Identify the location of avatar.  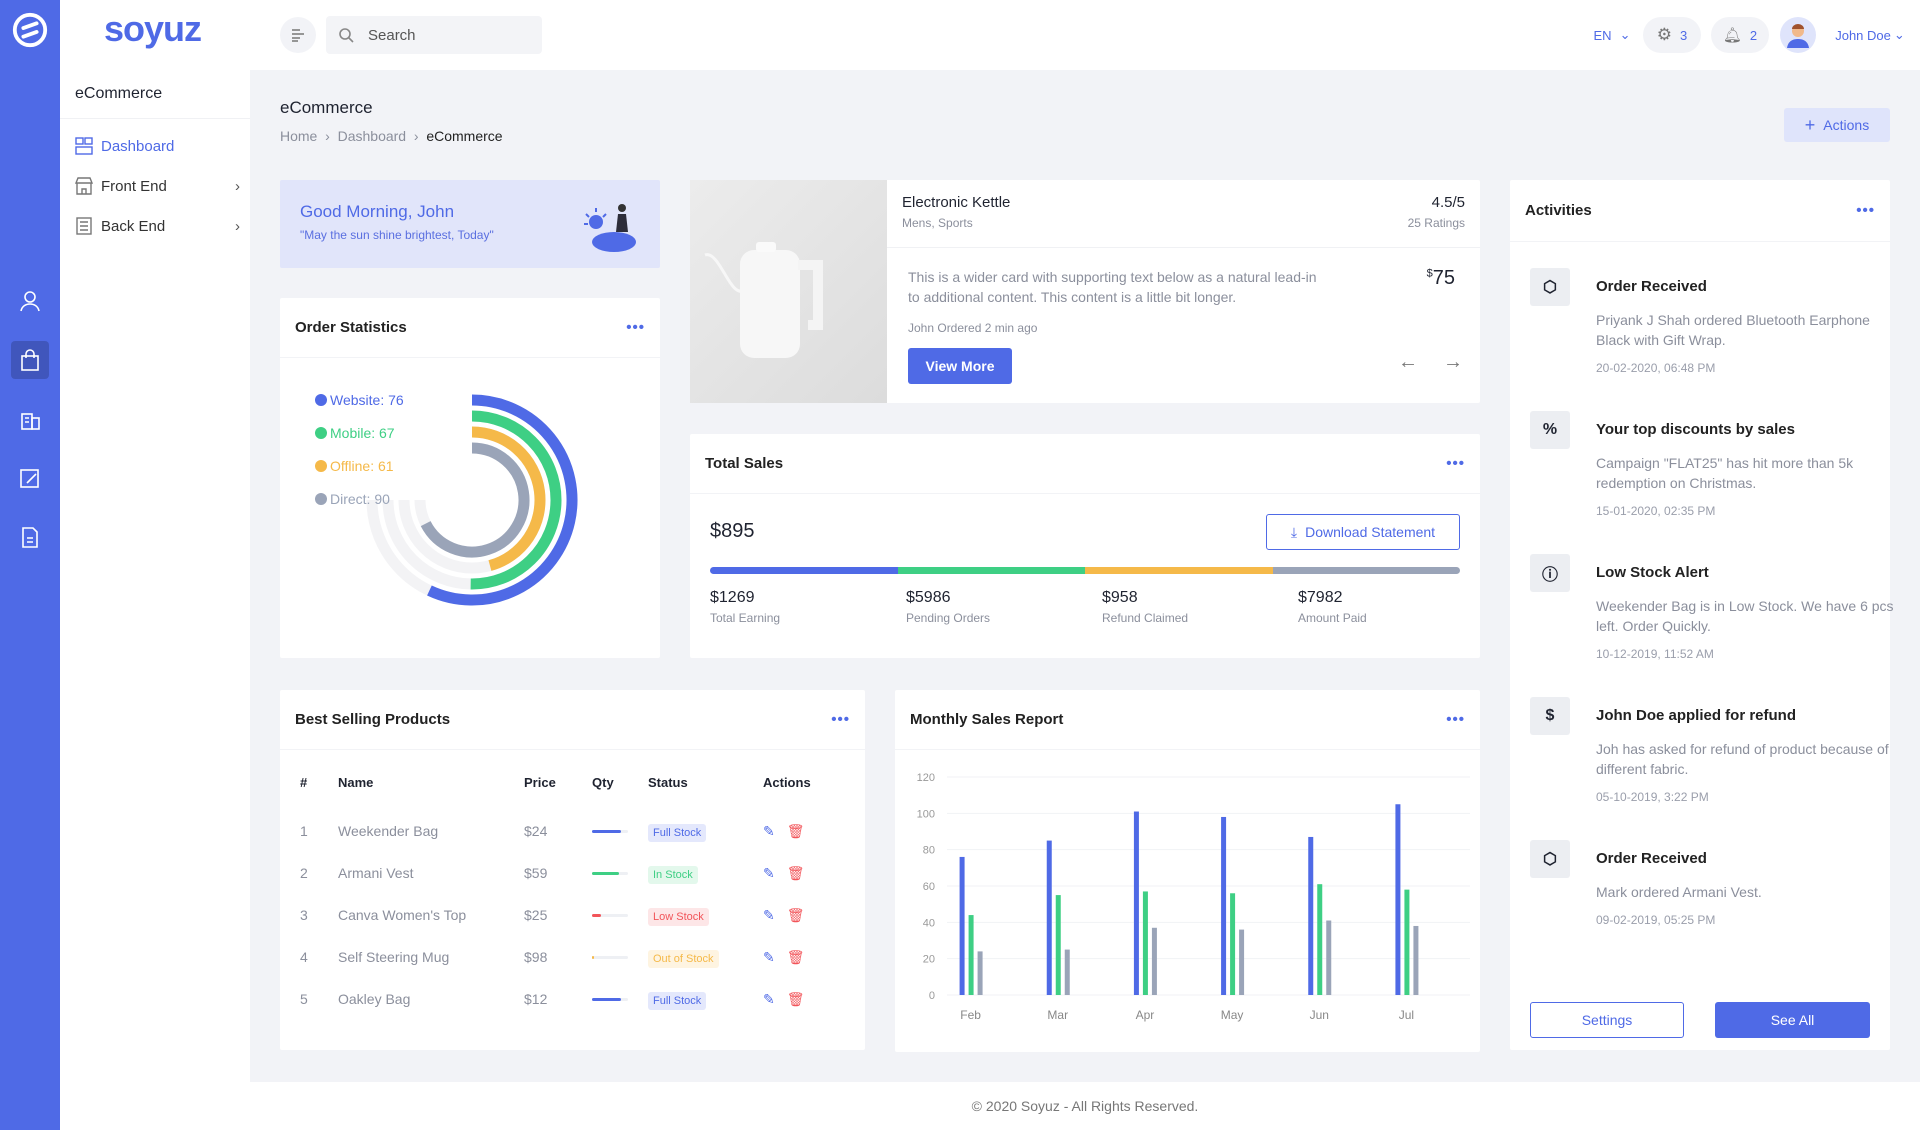
(1798, 35).